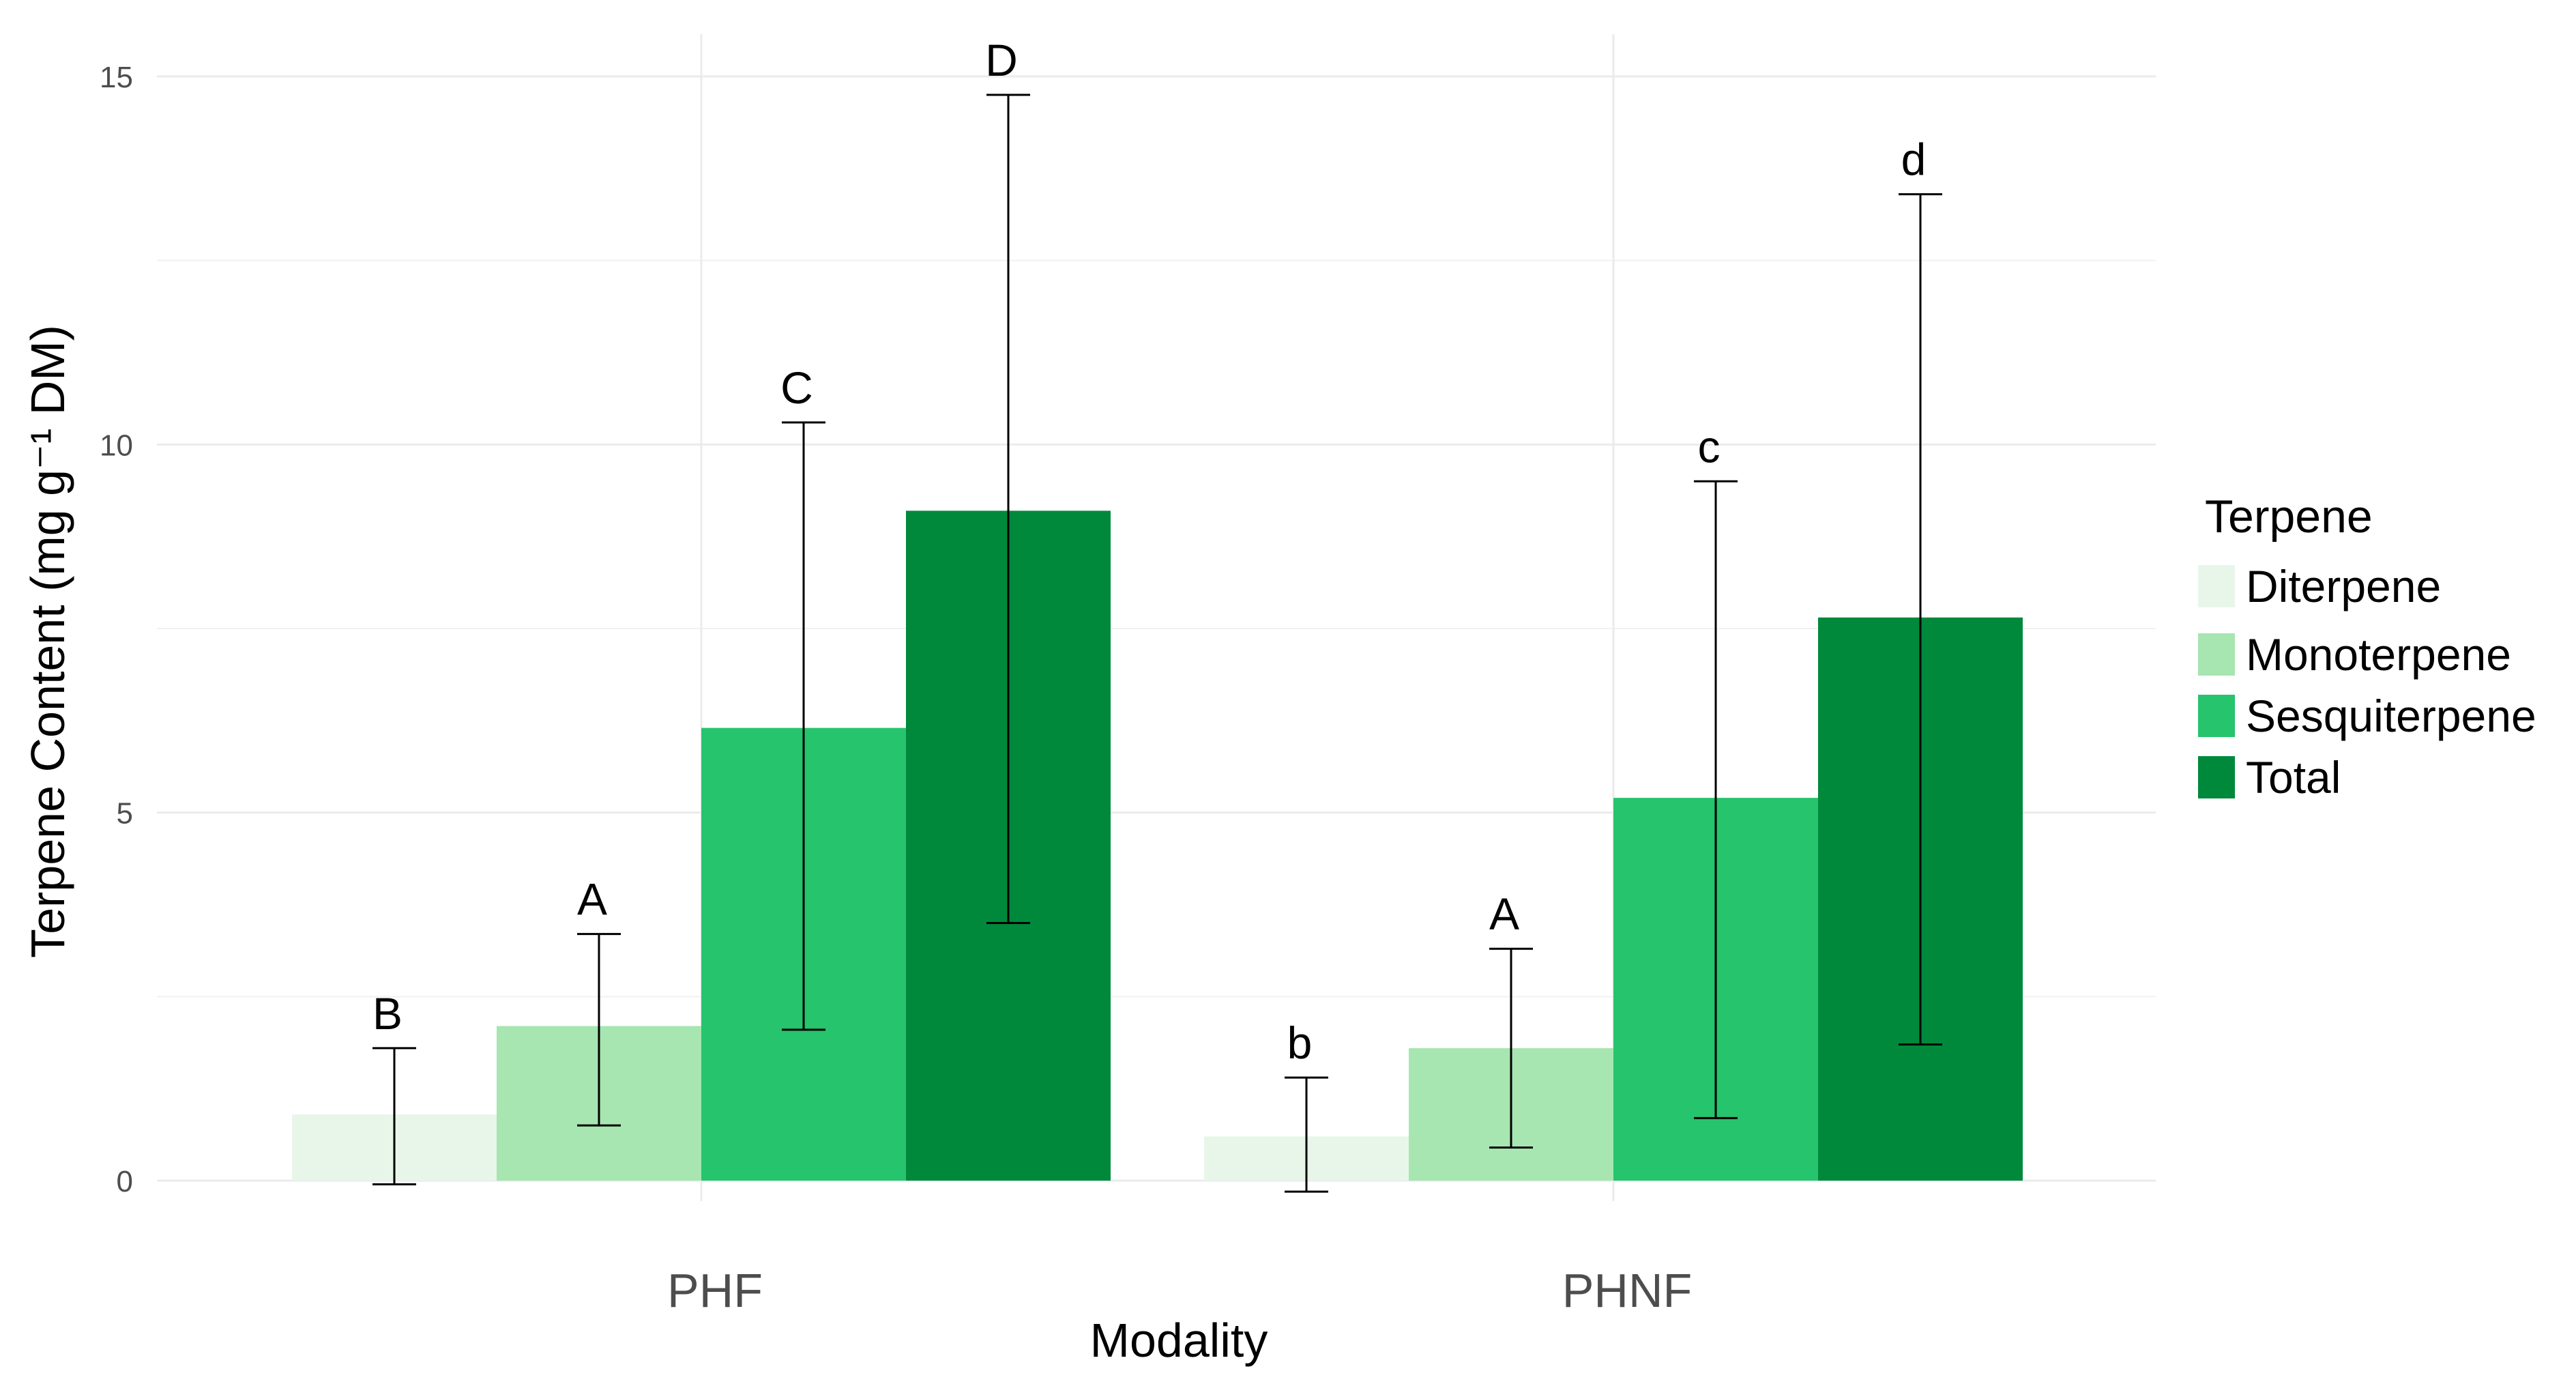 The width and height of the screenshot is (2576, 1384). Describe the element at coordinates (2293, 777) in the screenshot. I see `legend-label: Total` at that location.